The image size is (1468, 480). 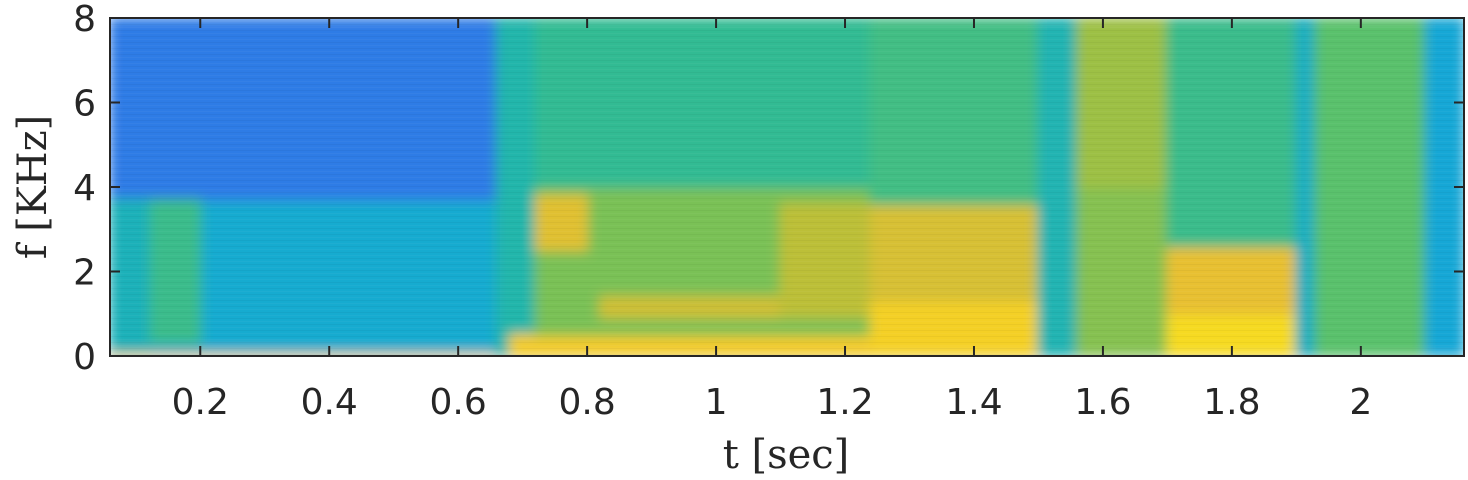 I want to click on y-tick-label: 6, so click(x=84, y=104).